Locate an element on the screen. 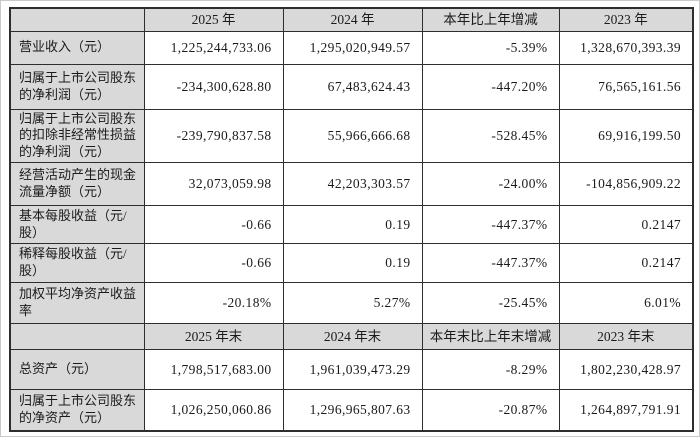 The image size is (700, 437). value-2025-end: 1,798,517,683.00 is located at coordinates (213, 370).